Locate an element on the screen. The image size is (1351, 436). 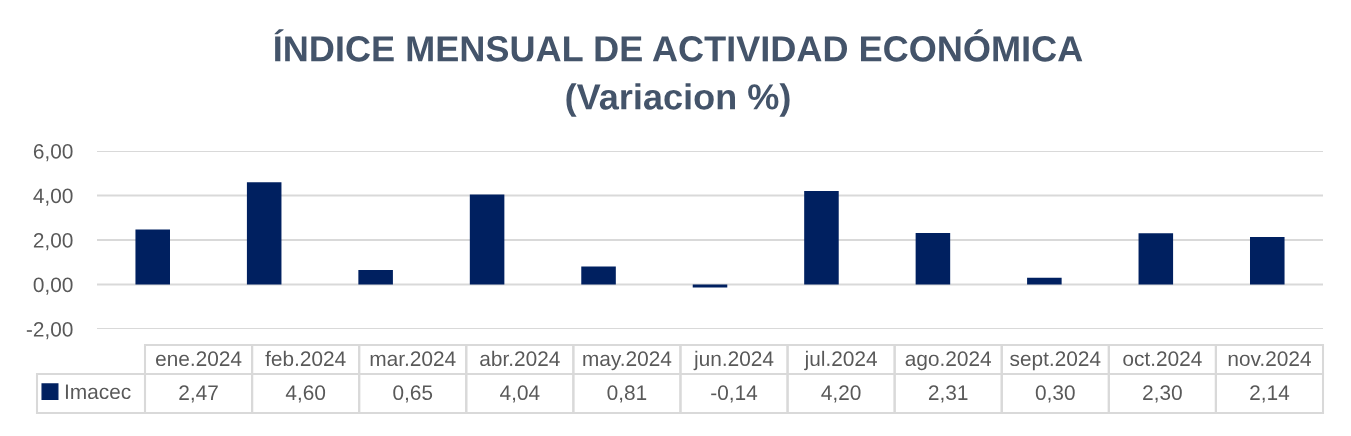
x-tick-label: sept.2024 is located at coordinates (1055, 361).